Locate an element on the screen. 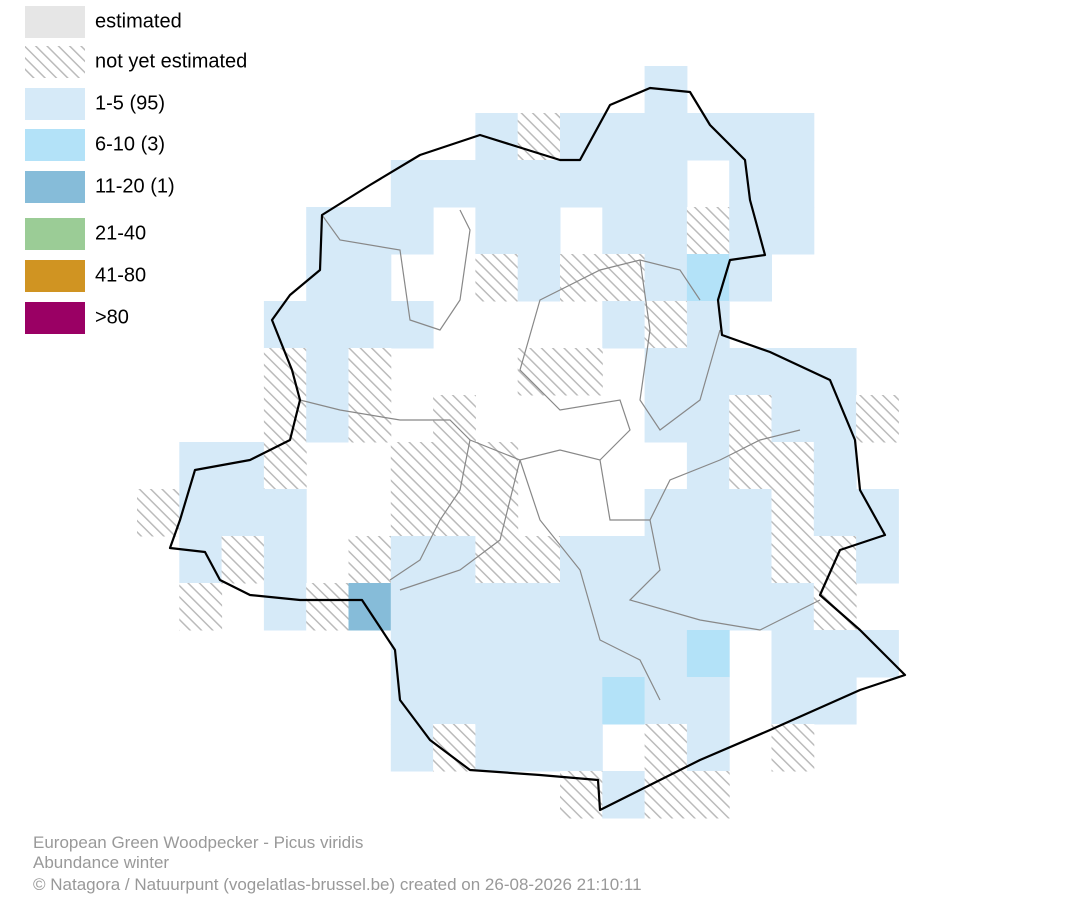  legend-label: 1-5 (95) is located at coordinates (130, 103).